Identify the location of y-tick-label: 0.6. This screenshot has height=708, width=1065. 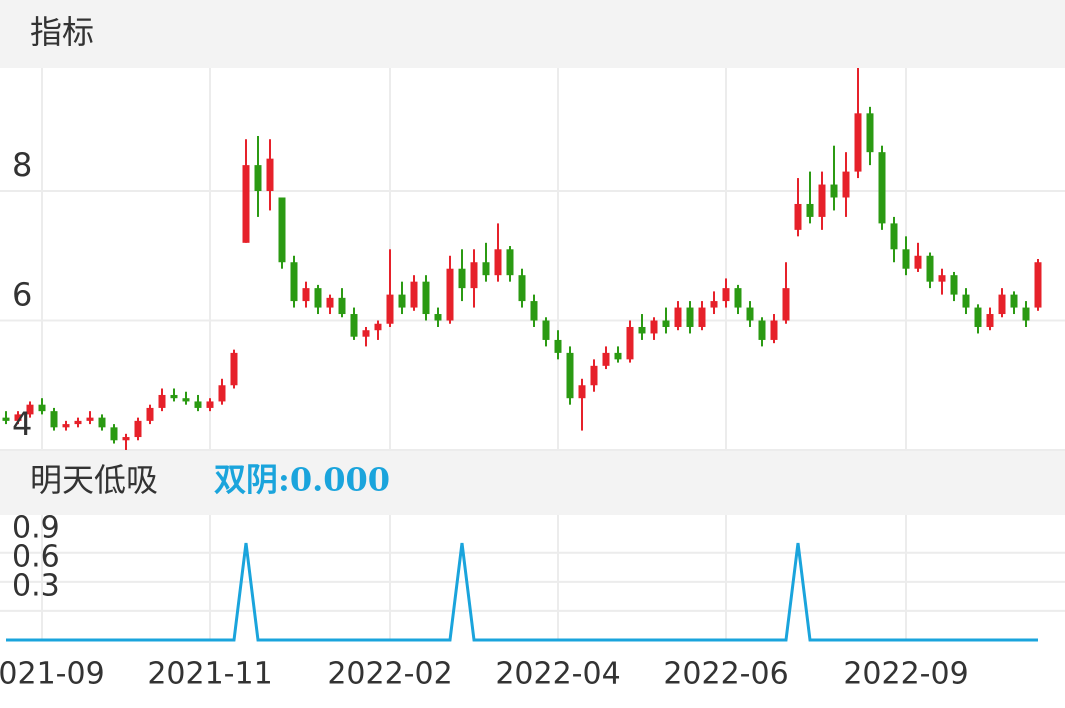
(36, 556).